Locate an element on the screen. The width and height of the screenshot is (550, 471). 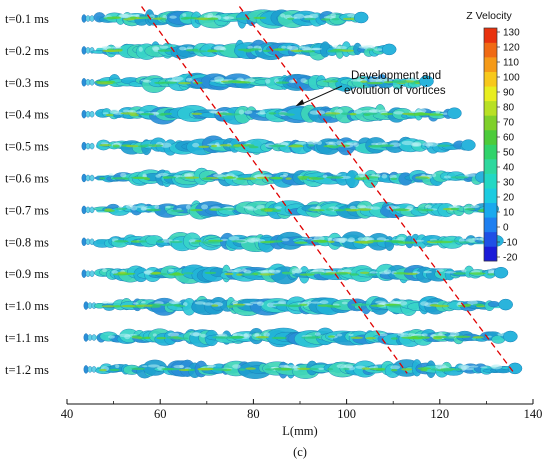
colorbar-tick-label: 130 is located at coordinates (511, 33).